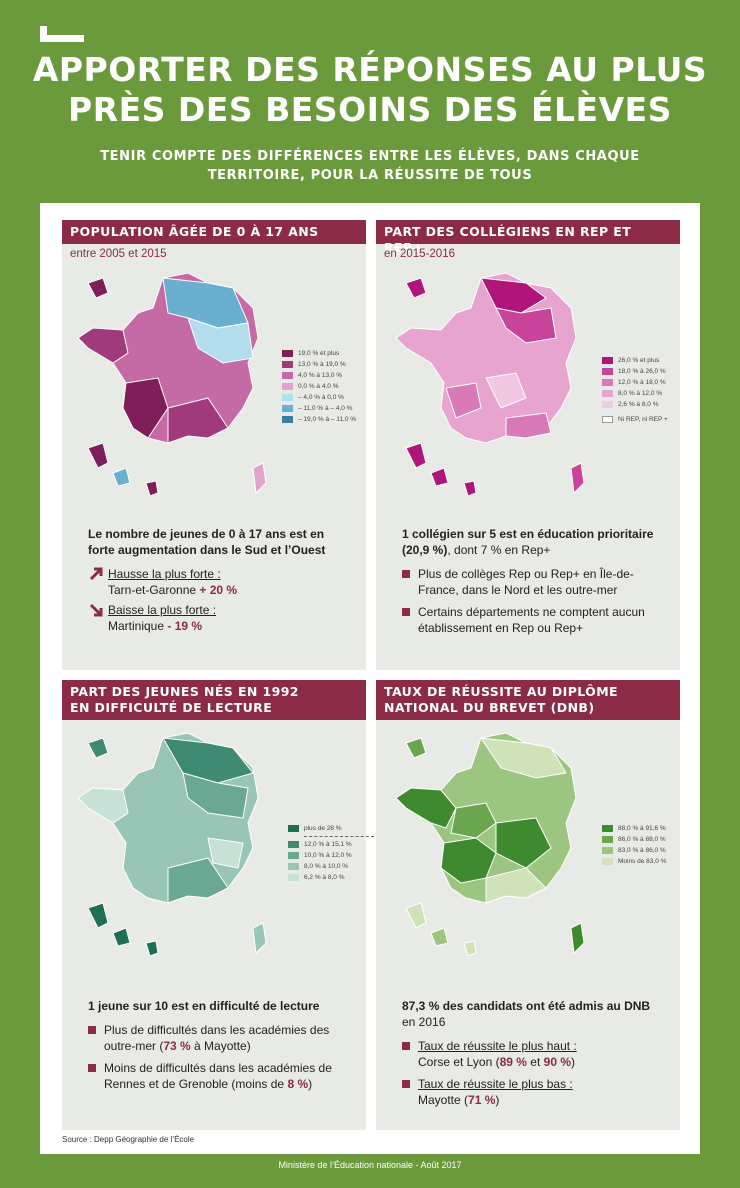  I want to click on title-line-2: près des besoins des élèves, so click(370, 109).